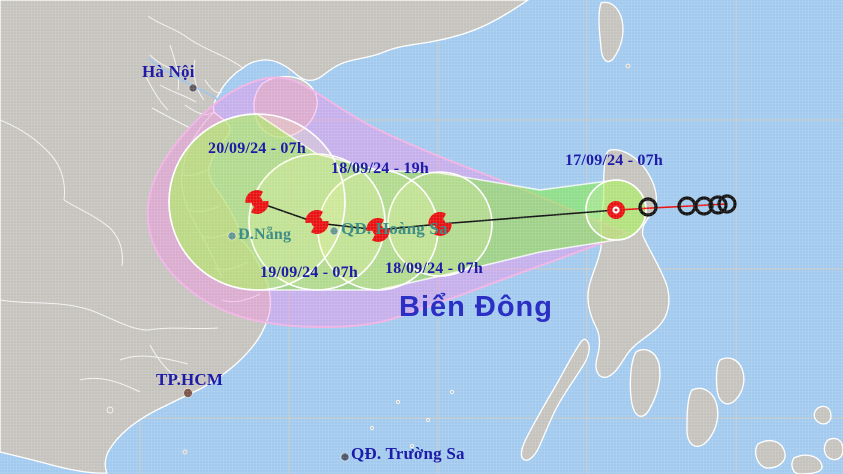 The height and width of the screenshot is (474, 843). Describe the element at coordinates (190, 379) in the screenshot. I see `label-tp-hcm: TP.HCM` at that location.